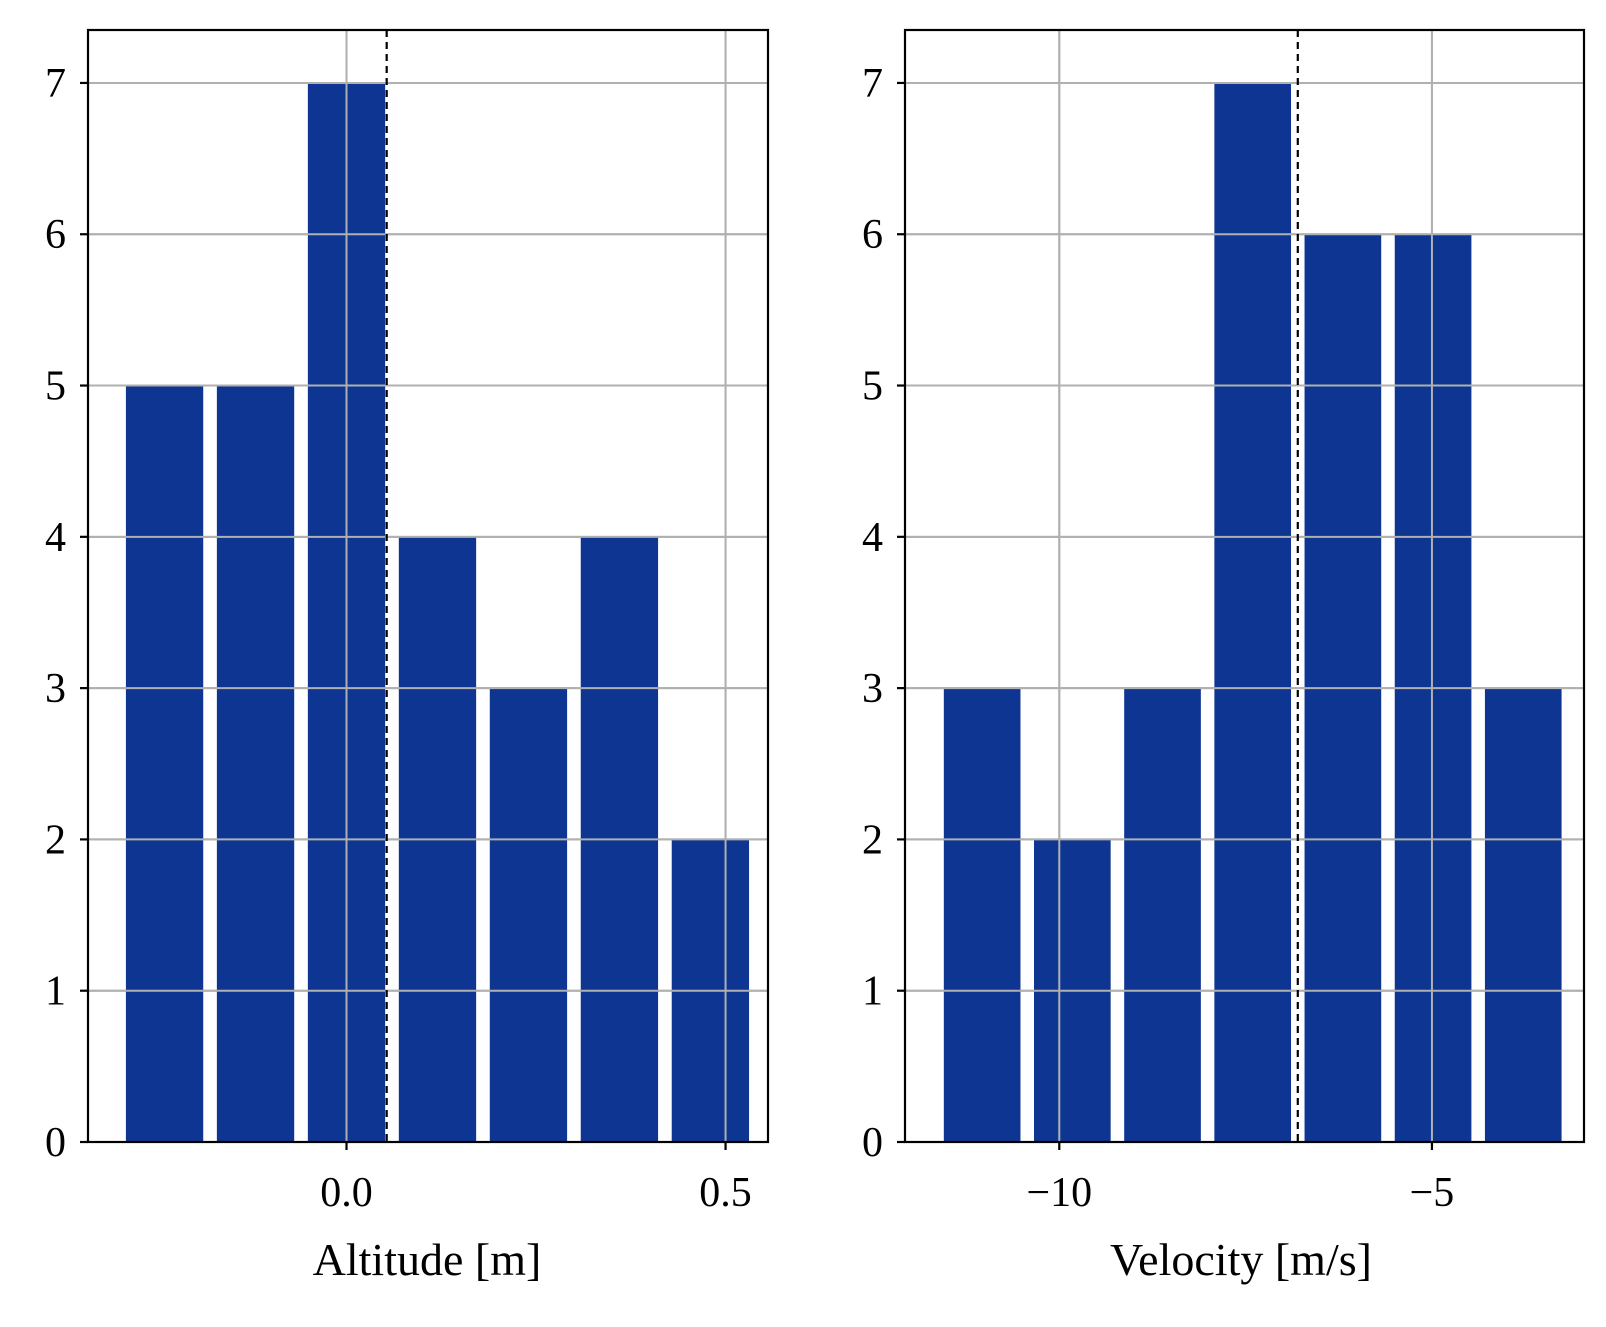  I want to click on x-tick-label: 0.5, so click(725, 1193).